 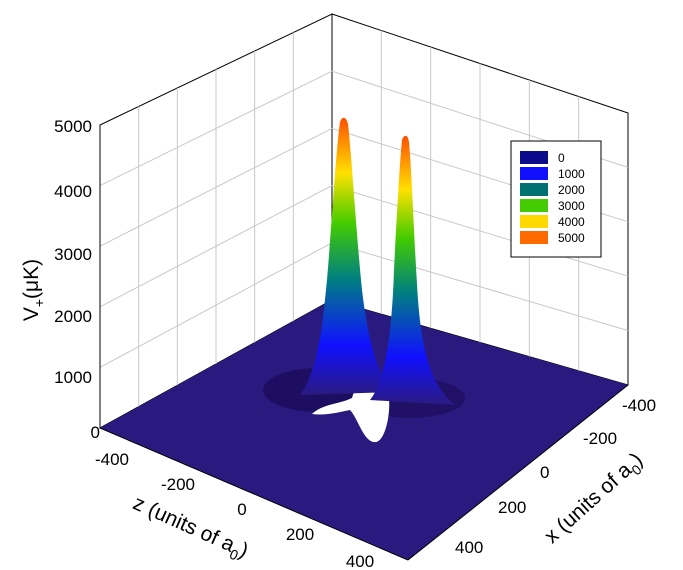 What do you see at coordinates (73, 254) in the screenshot?
I see `v-tick-label: 3000` at bounding box center [73, 254].